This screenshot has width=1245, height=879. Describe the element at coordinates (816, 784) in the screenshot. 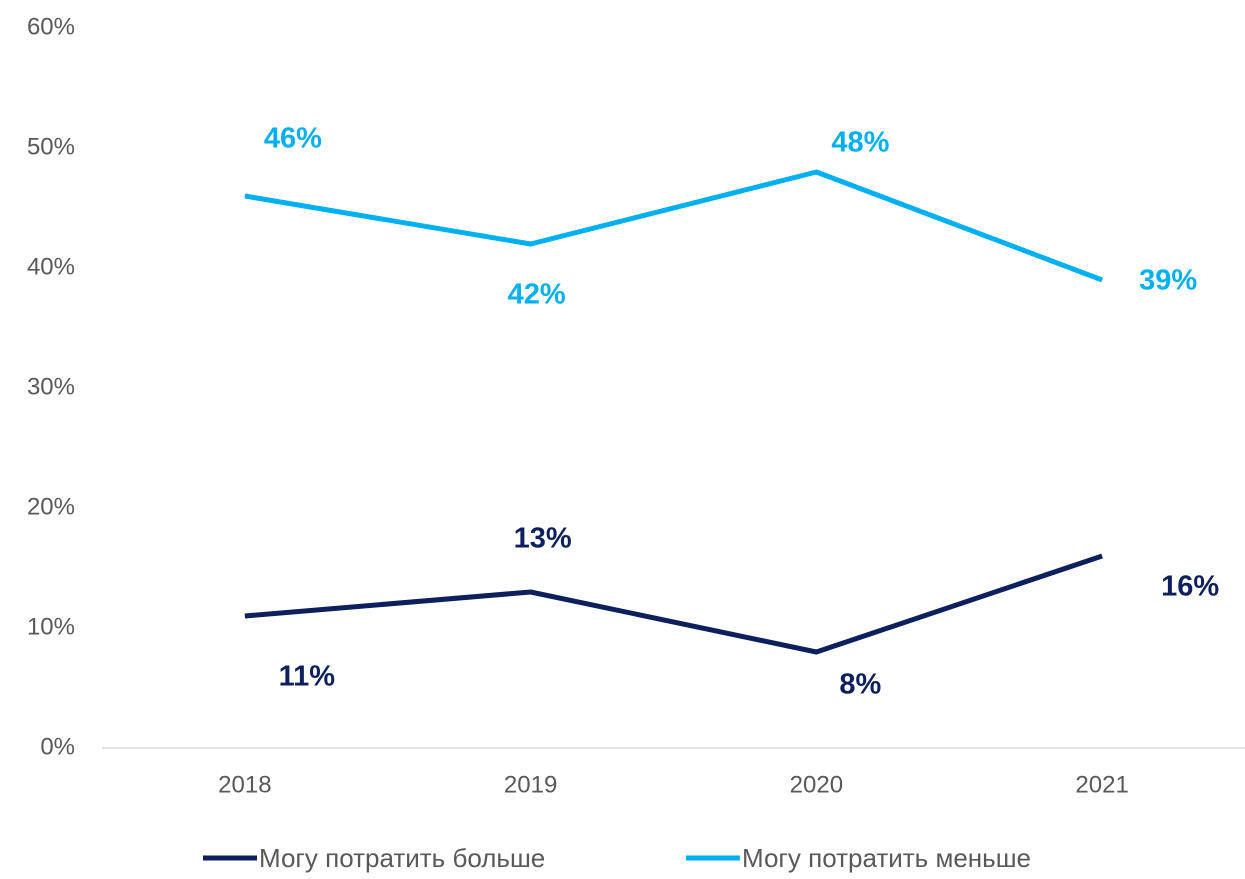

I see `x-tick-label: 2020` at that location.